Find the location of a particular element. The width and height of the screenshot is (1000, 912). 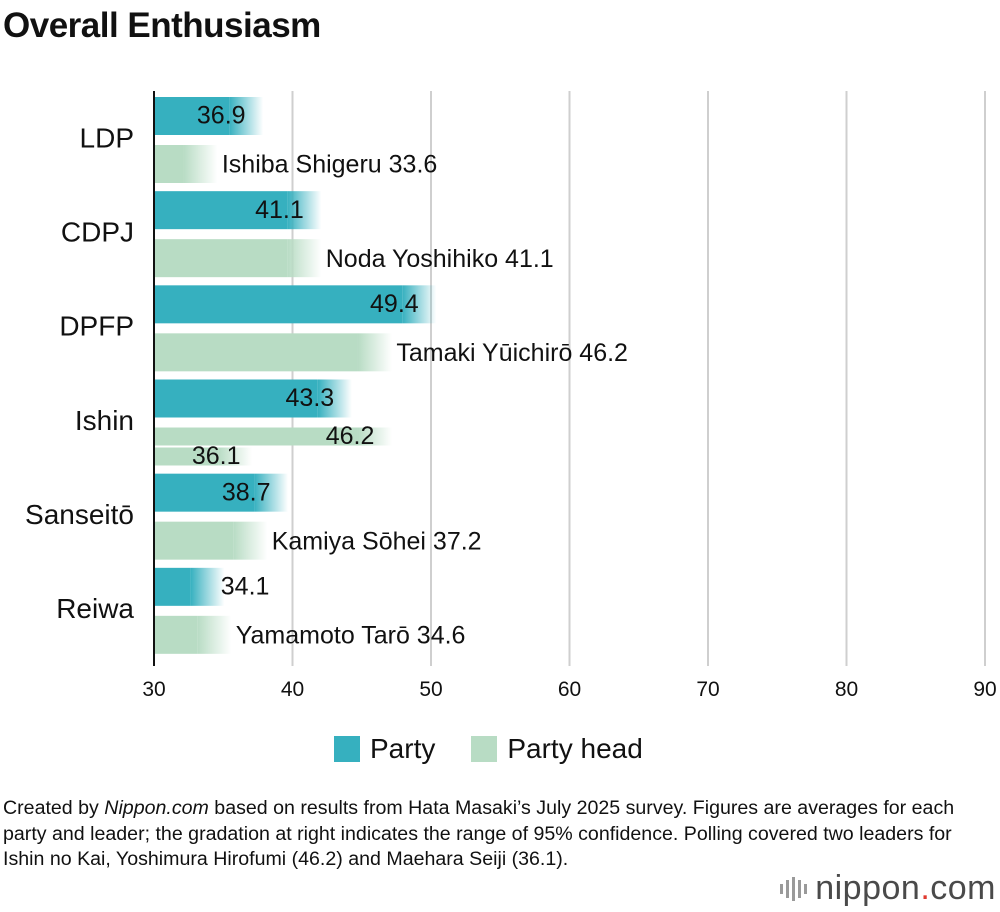

party-value-label: 38.7 is located at coordinates (246, 492).